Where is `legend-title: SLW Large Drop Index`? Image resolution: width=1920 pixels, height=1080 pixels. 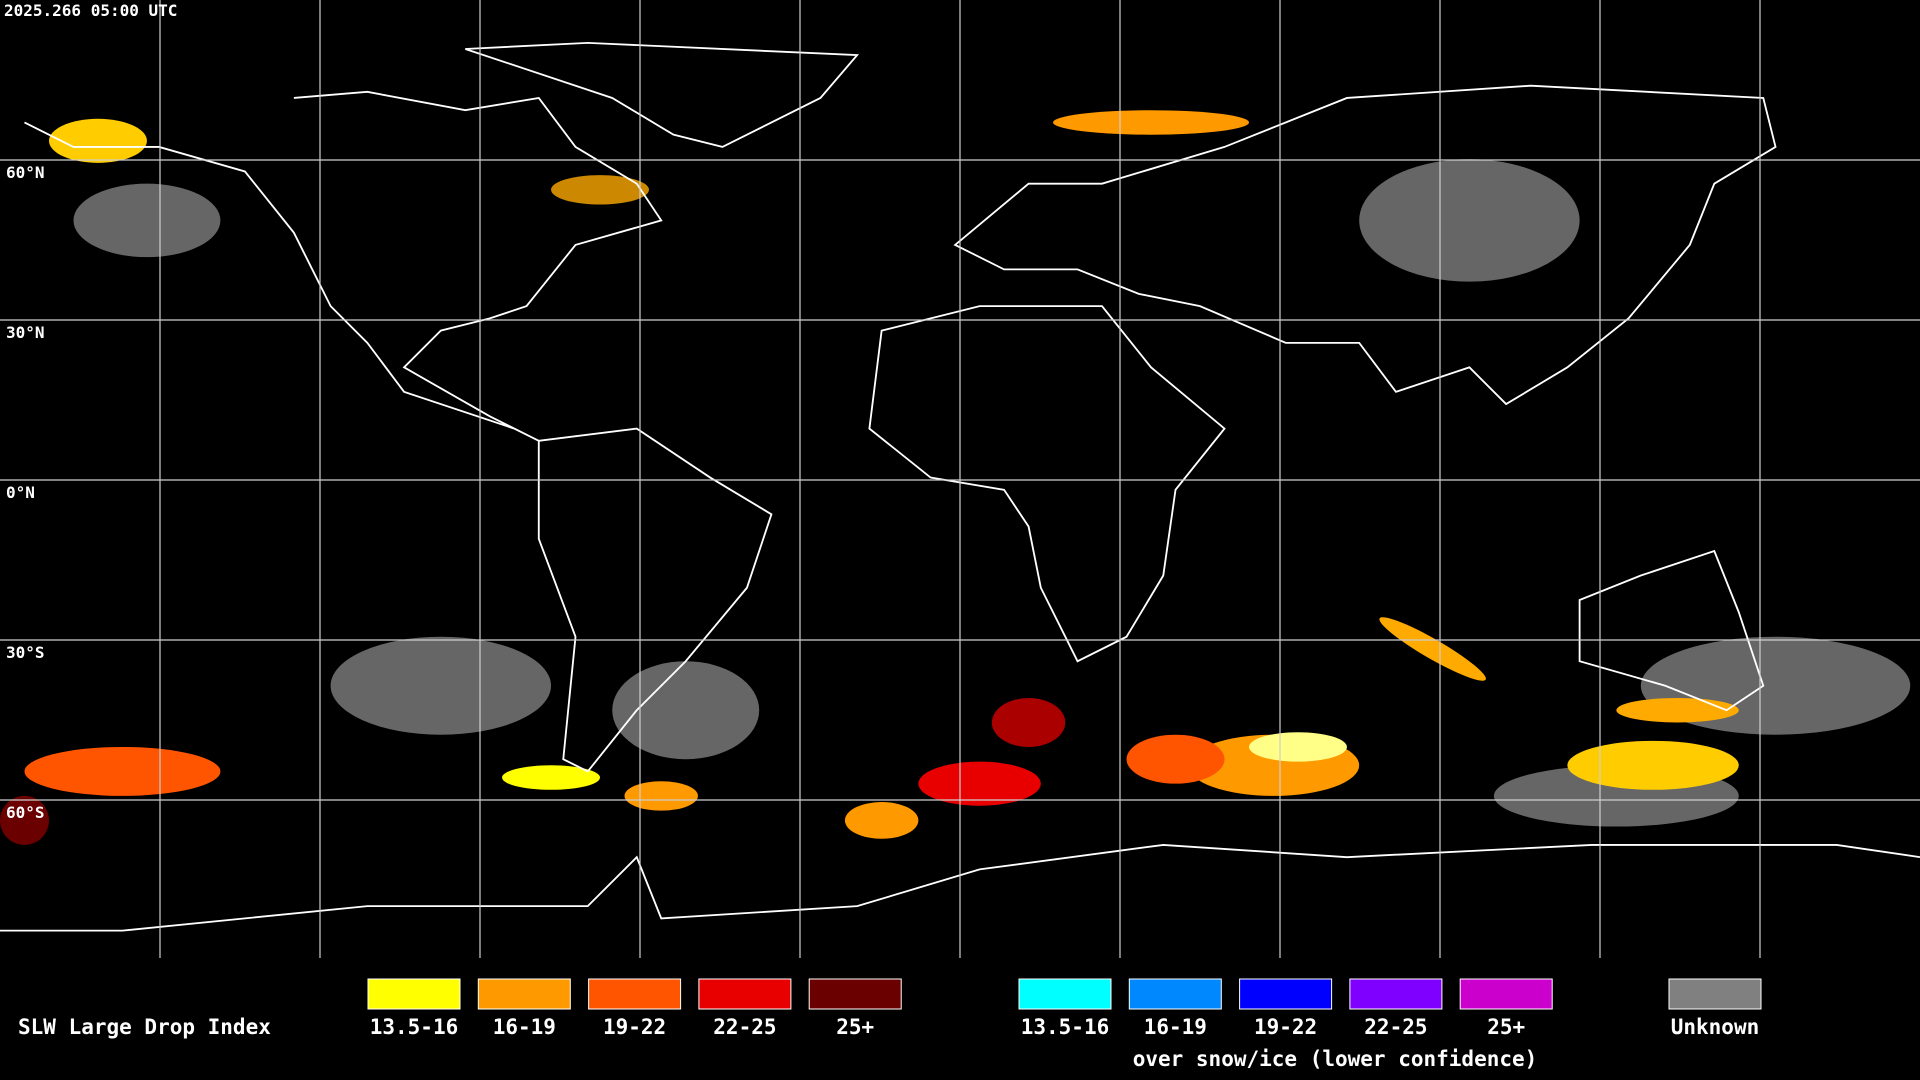 legend-title: SLW Large Drop Index is located at coordinates (144, 1027).